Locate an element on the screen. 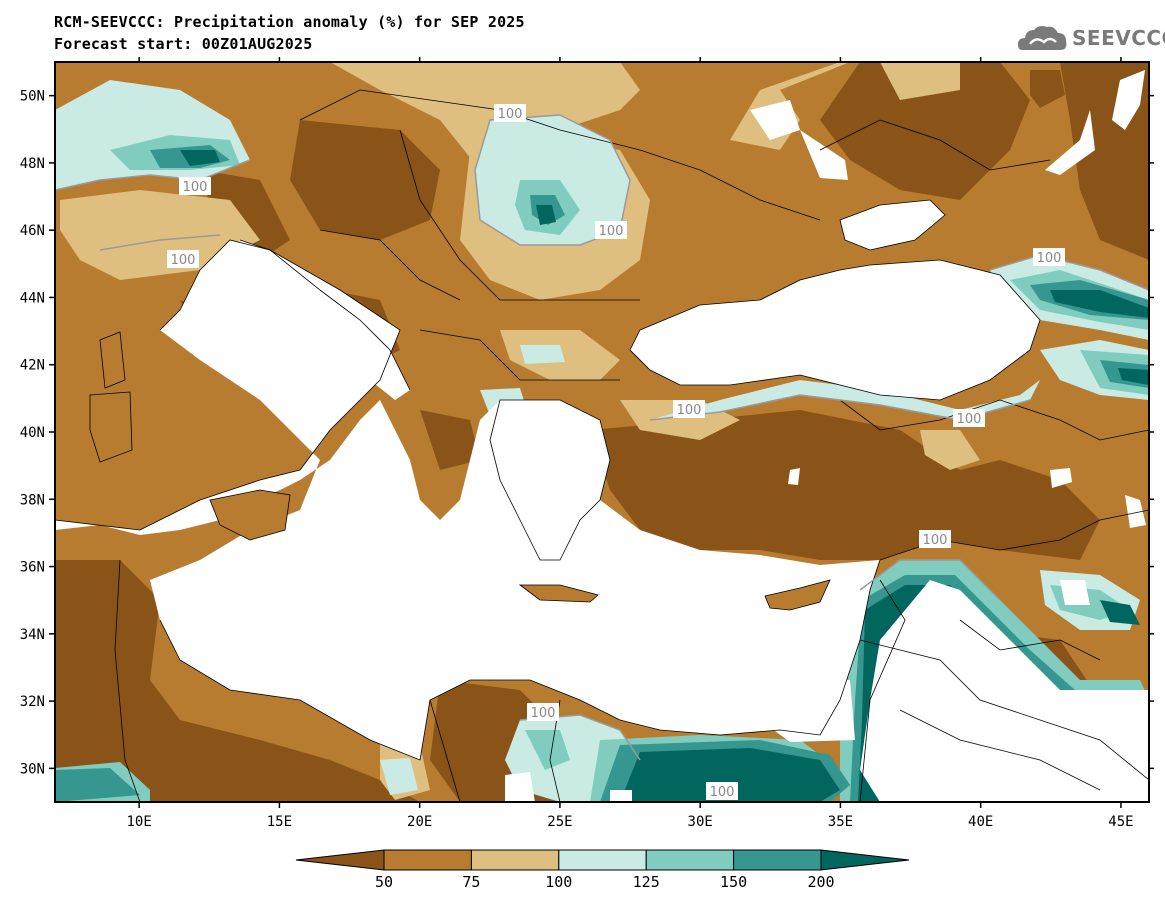 The height and width of the screenshot is (907, 1165). lat-tick-label: 36N is located at coordinates (32, 568).